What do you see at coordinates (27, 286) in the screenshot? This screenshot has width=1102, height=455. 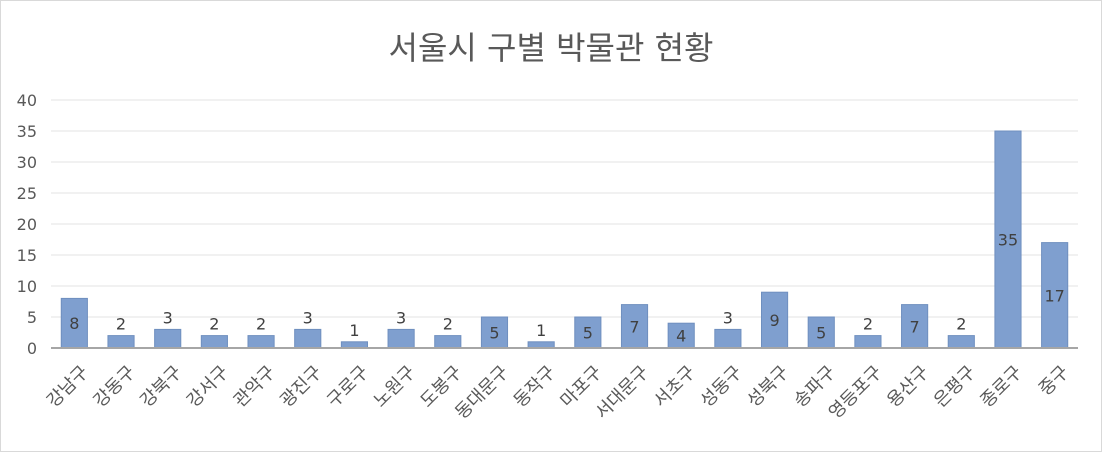 I see `y-tick-label: 10` at bounding box center [27, 286].